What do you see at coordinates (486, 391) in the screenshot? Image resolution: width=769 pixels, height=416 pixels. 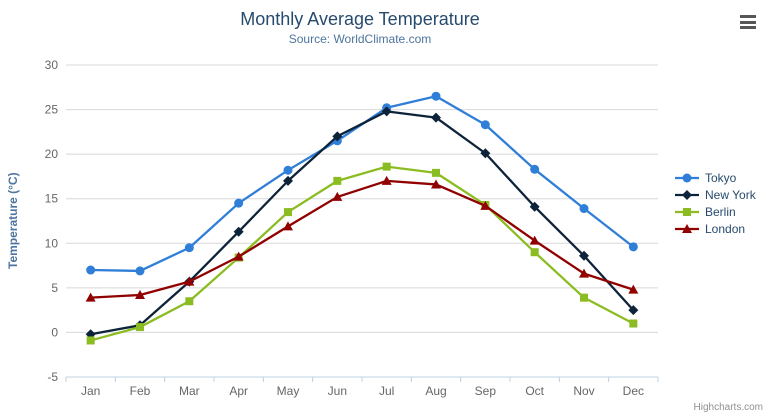 I see `x-axis-label: Sep` at bounding box center [486, 391].